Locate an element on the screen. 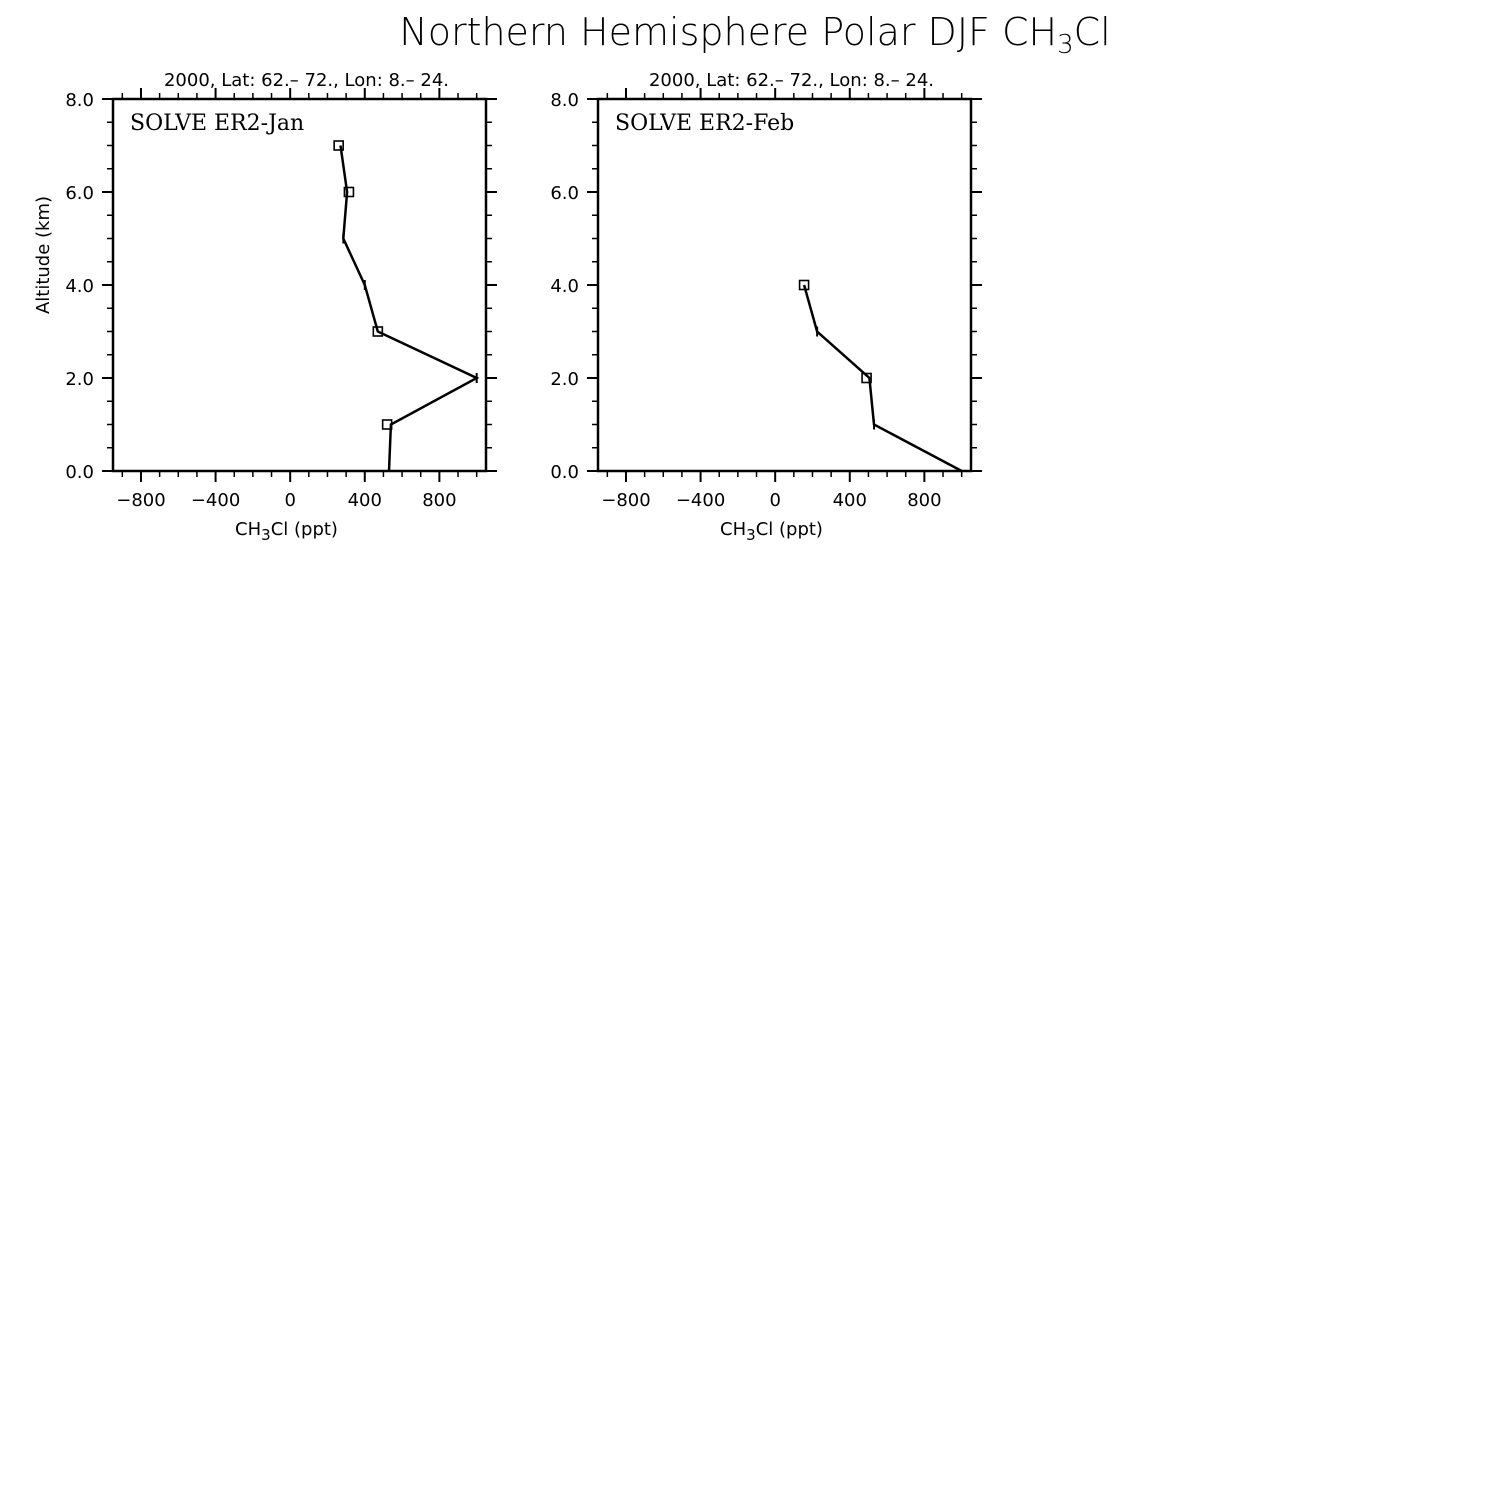 This screenshot has width=1510, height=1510. figure-title: Northern Hemisphere Polar DJF CH3Cl is located at coordinates (754, 35).